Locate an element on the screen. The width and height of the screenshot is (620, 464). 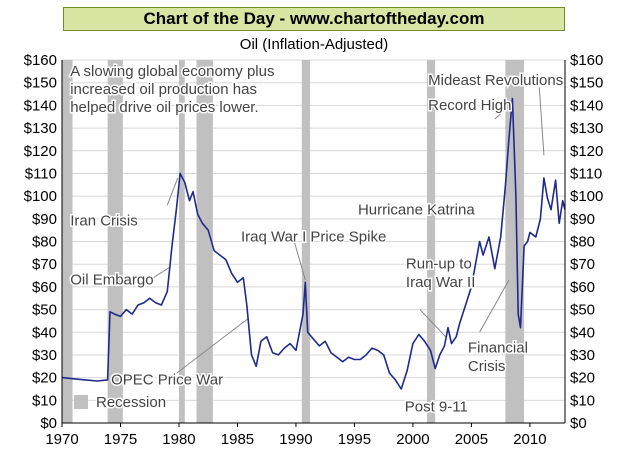
x-tick-4: 1990 is located at coordinates (295, 439).